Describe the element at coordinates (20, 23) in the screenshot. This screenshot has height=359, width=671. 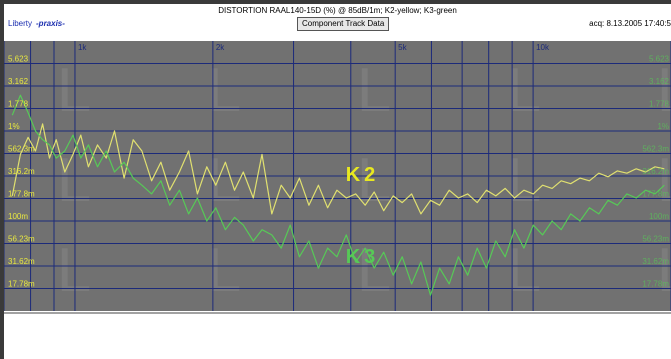
I see `brand-logo-name: Liberty` at that location.